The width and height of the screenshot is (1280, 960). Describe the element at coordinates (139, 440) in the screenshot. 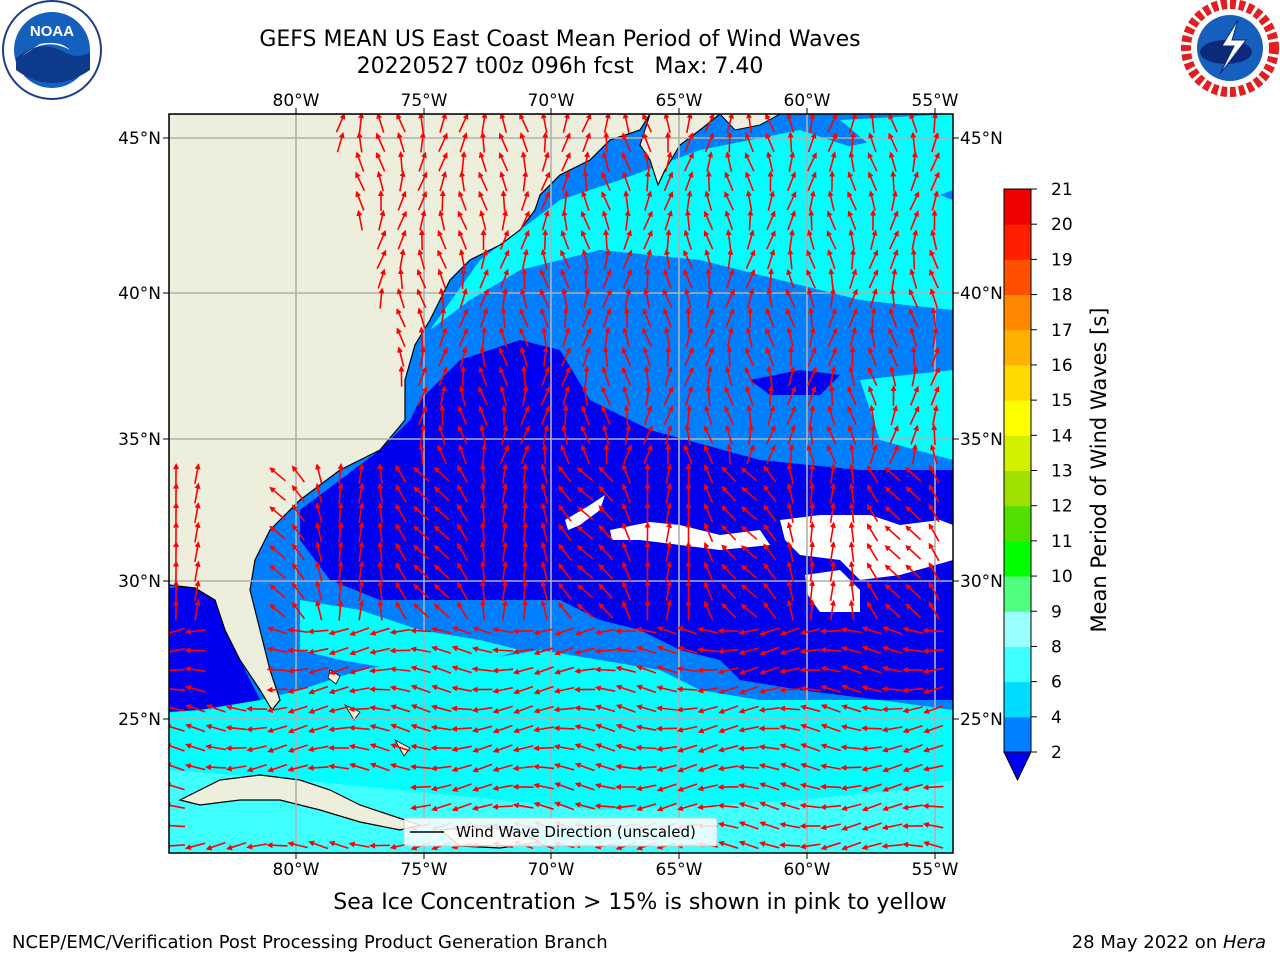

I see `lat-label-left-35n: 35°N` at that location.